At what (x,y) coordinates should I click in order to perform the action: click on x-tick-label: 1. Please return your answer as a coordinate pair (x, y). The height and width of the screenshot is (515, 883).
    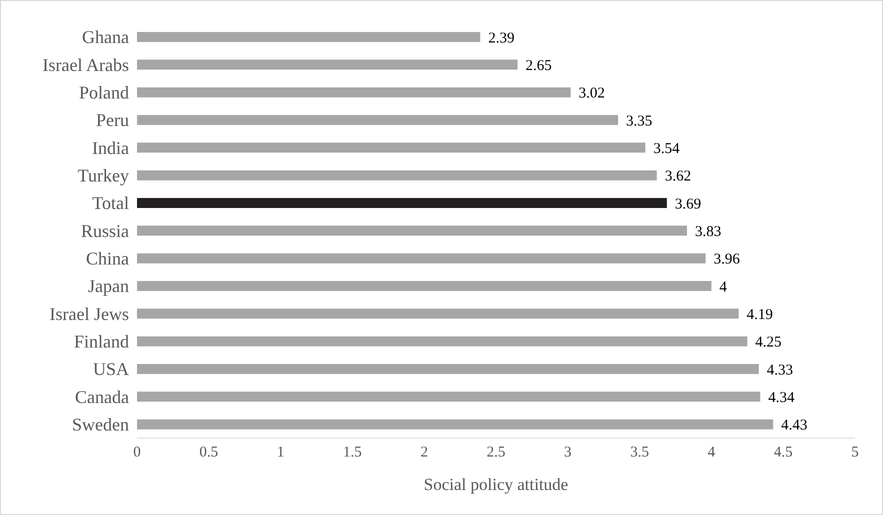
    Looking at the image, I should click on (280, 452).